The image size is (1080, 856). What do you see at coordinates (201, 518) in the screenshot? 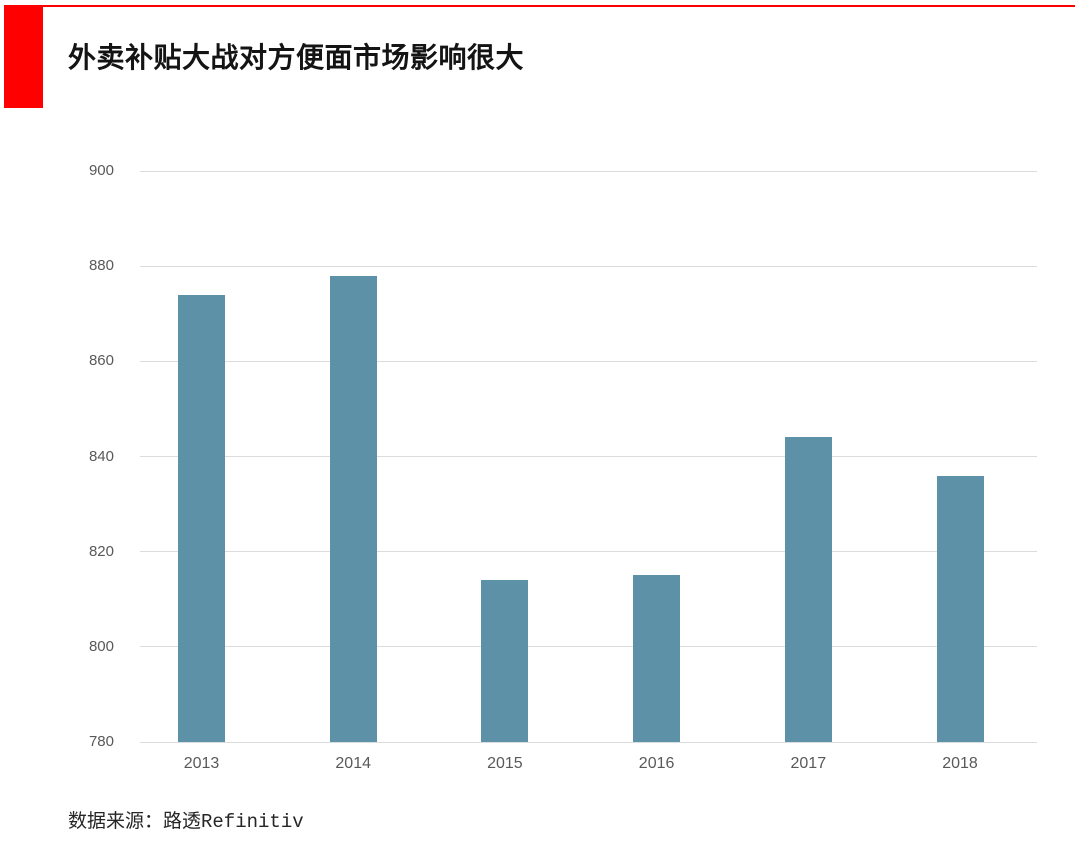
I see `bar-2013` at bounding box center [201, 518].